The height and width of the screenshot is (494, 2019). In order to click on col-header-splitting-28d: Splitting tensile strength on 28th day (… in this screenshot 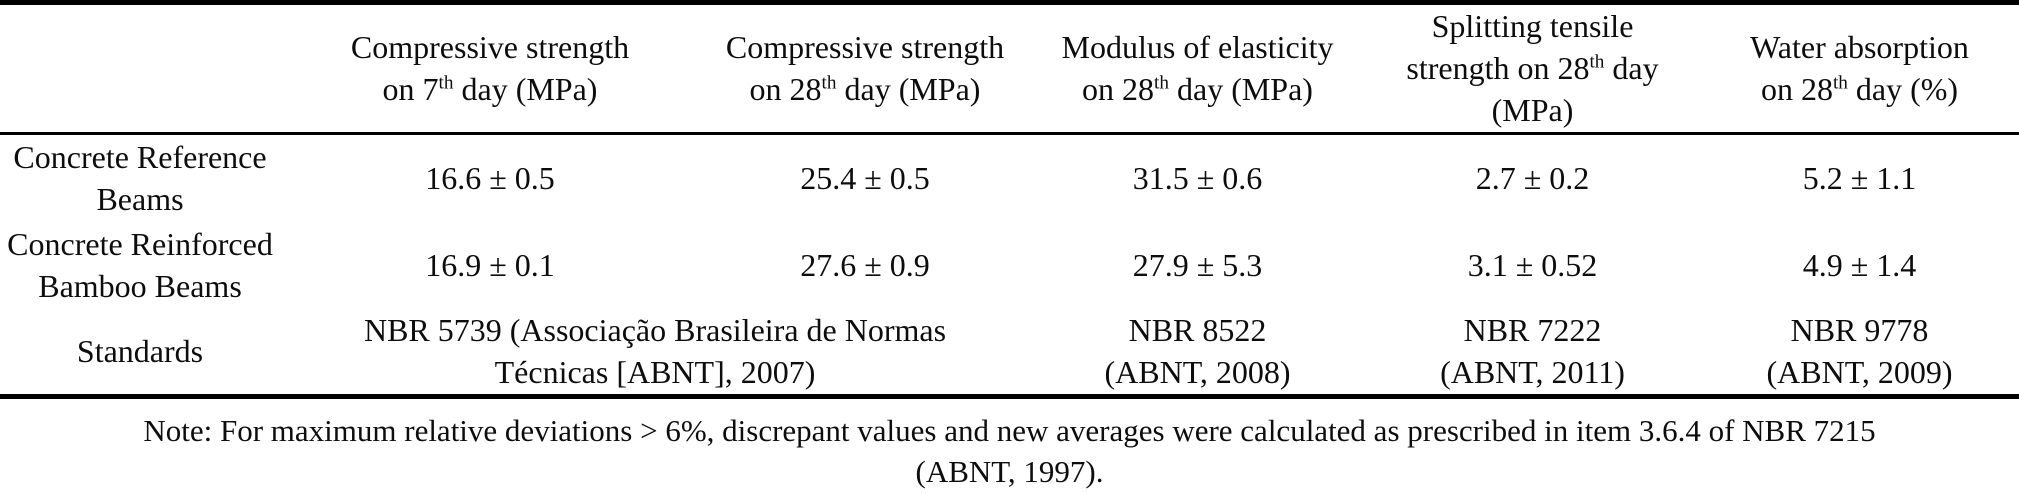, I will do `click(1532, 68)`.